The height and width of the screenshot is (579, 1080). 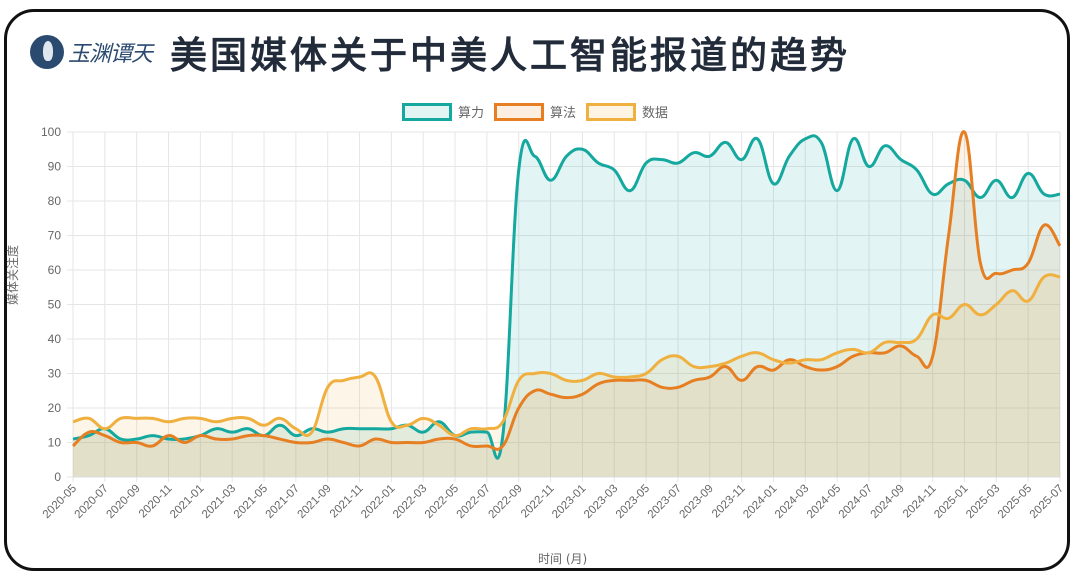 What do you see at coordinates (506, 502) in the screenshot?
I see `x-tick-label: 2022-09` at bounding box center [506, 502].